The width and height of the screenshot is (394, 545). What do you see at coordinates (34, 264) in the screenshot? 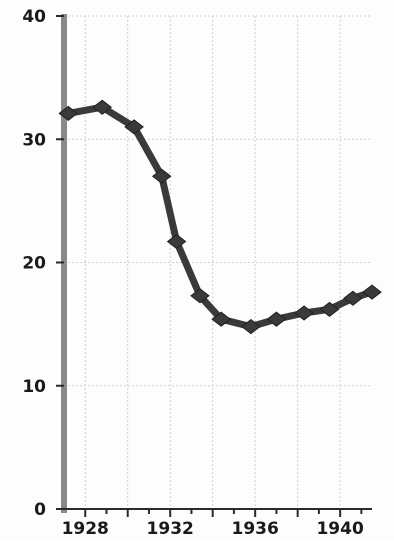
I see `y-tick-label: 20` at bounding box center [34, 264].